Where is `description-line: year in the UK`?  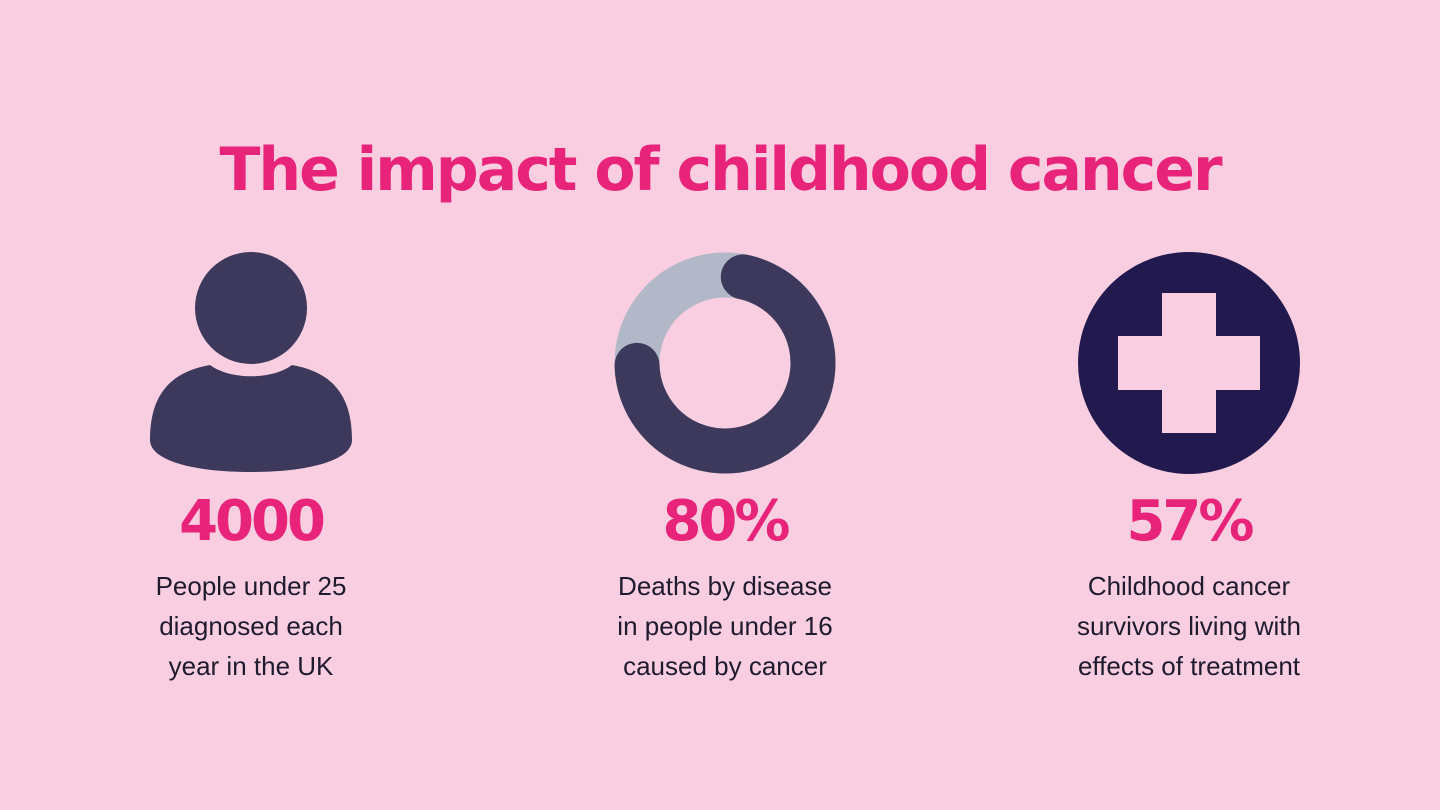
description-line: year in the UK is located at coordinates (251, 666).